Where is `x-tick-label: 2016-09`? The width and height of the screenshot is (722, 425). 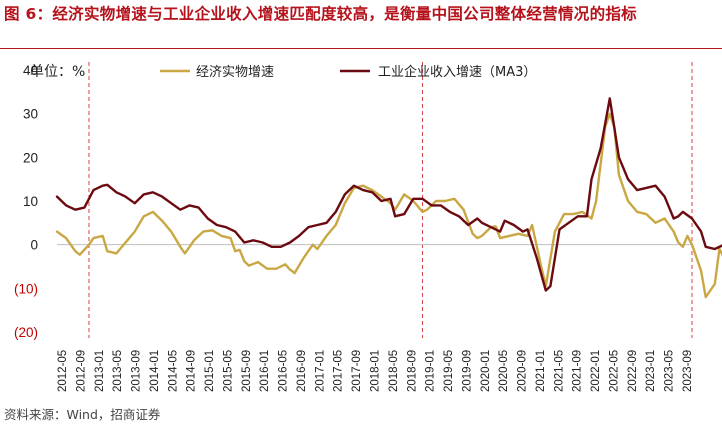 x-tick-label: 2016-09 is located at coordinates (302, 371).